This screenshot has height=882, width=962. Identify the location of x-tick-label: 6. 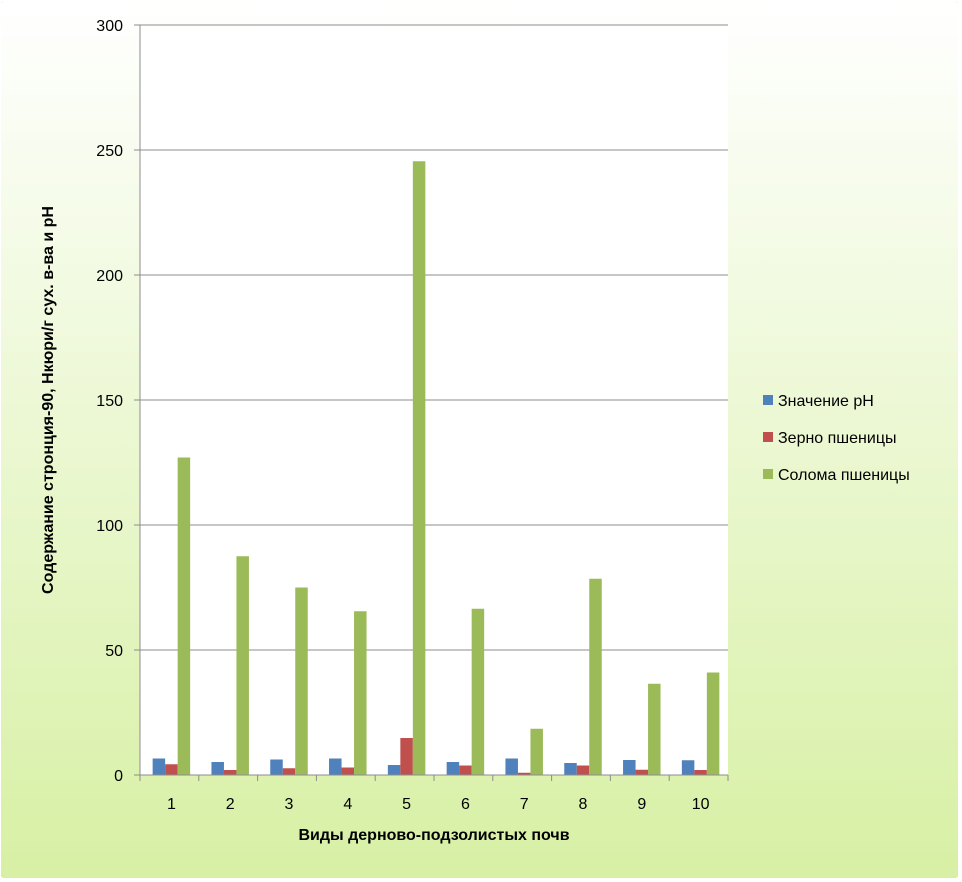
(465, 804).